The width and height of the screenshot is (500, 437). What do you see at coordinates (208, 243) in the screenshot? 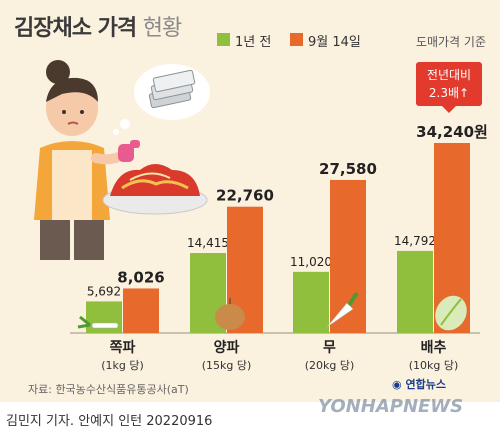
I see `data-label-last-year-1: 14,415` at bounding box center [208, 243].